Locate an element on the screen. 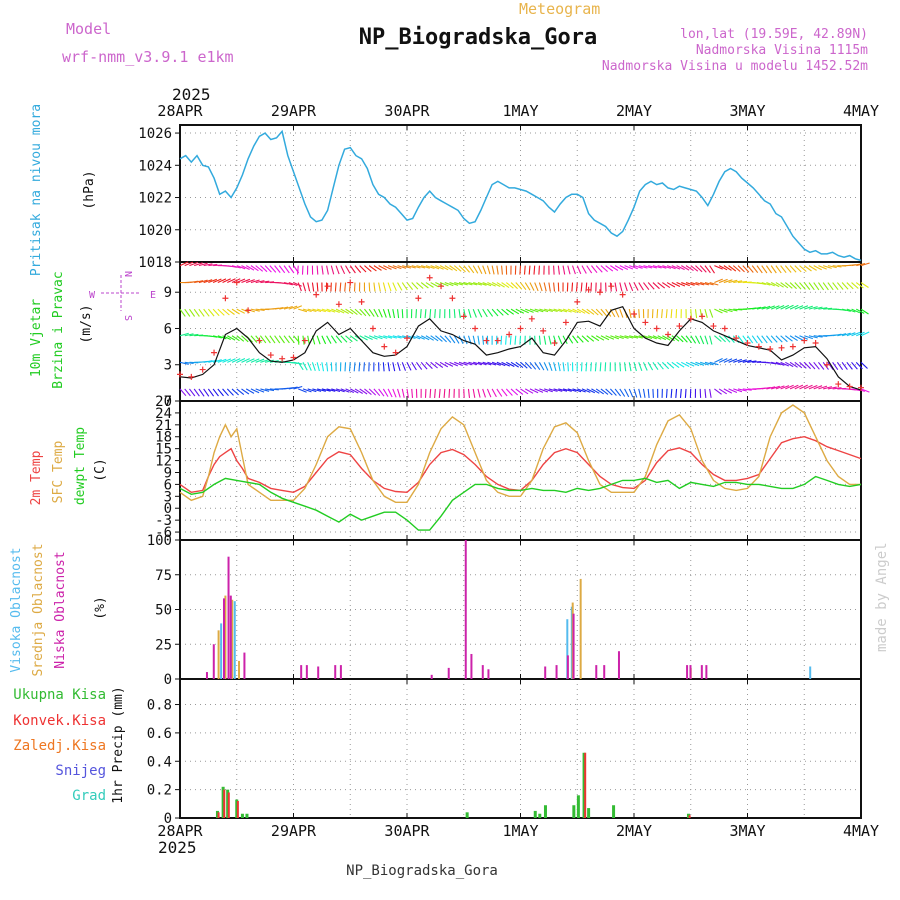 This screenshot has width=900, height=900. cloud-bar-high is located at coordinates (221, 651).